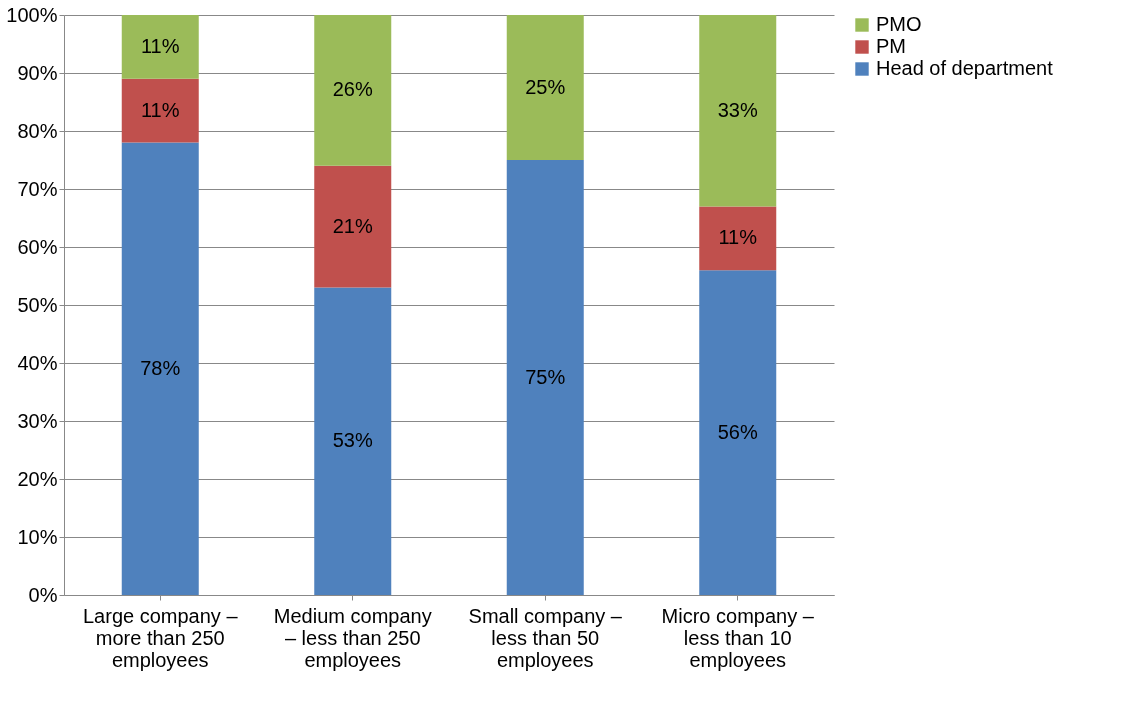 The image size is (1142, 702). What do you see at coordinates (43, 594) in the screenshot?
I see `y-tick-label: 0%` at bounding box center [43, 594].